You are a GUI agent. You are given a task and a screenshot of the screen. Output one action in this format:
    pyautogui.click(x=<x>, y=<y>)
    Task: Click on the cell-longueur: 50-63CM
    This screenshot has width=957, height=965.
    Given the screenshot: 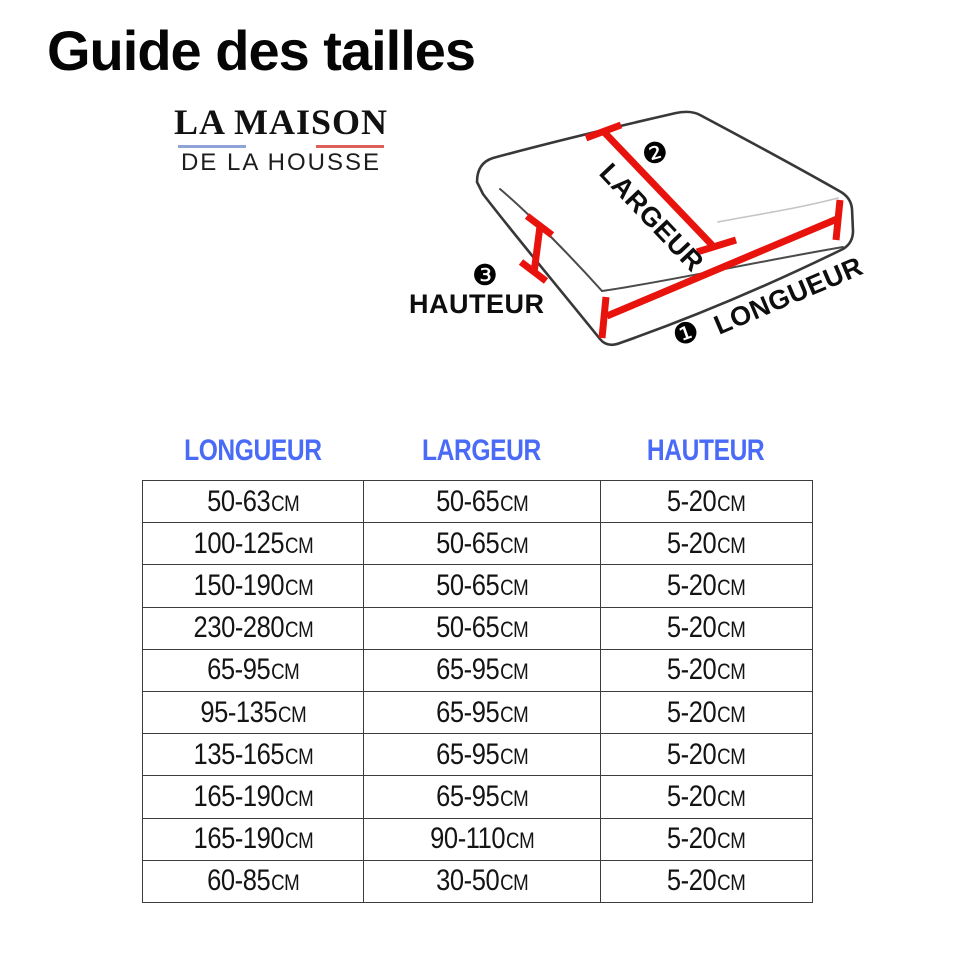 What is the action you would take?
    pyautogui.click(x=253, y=501)
    